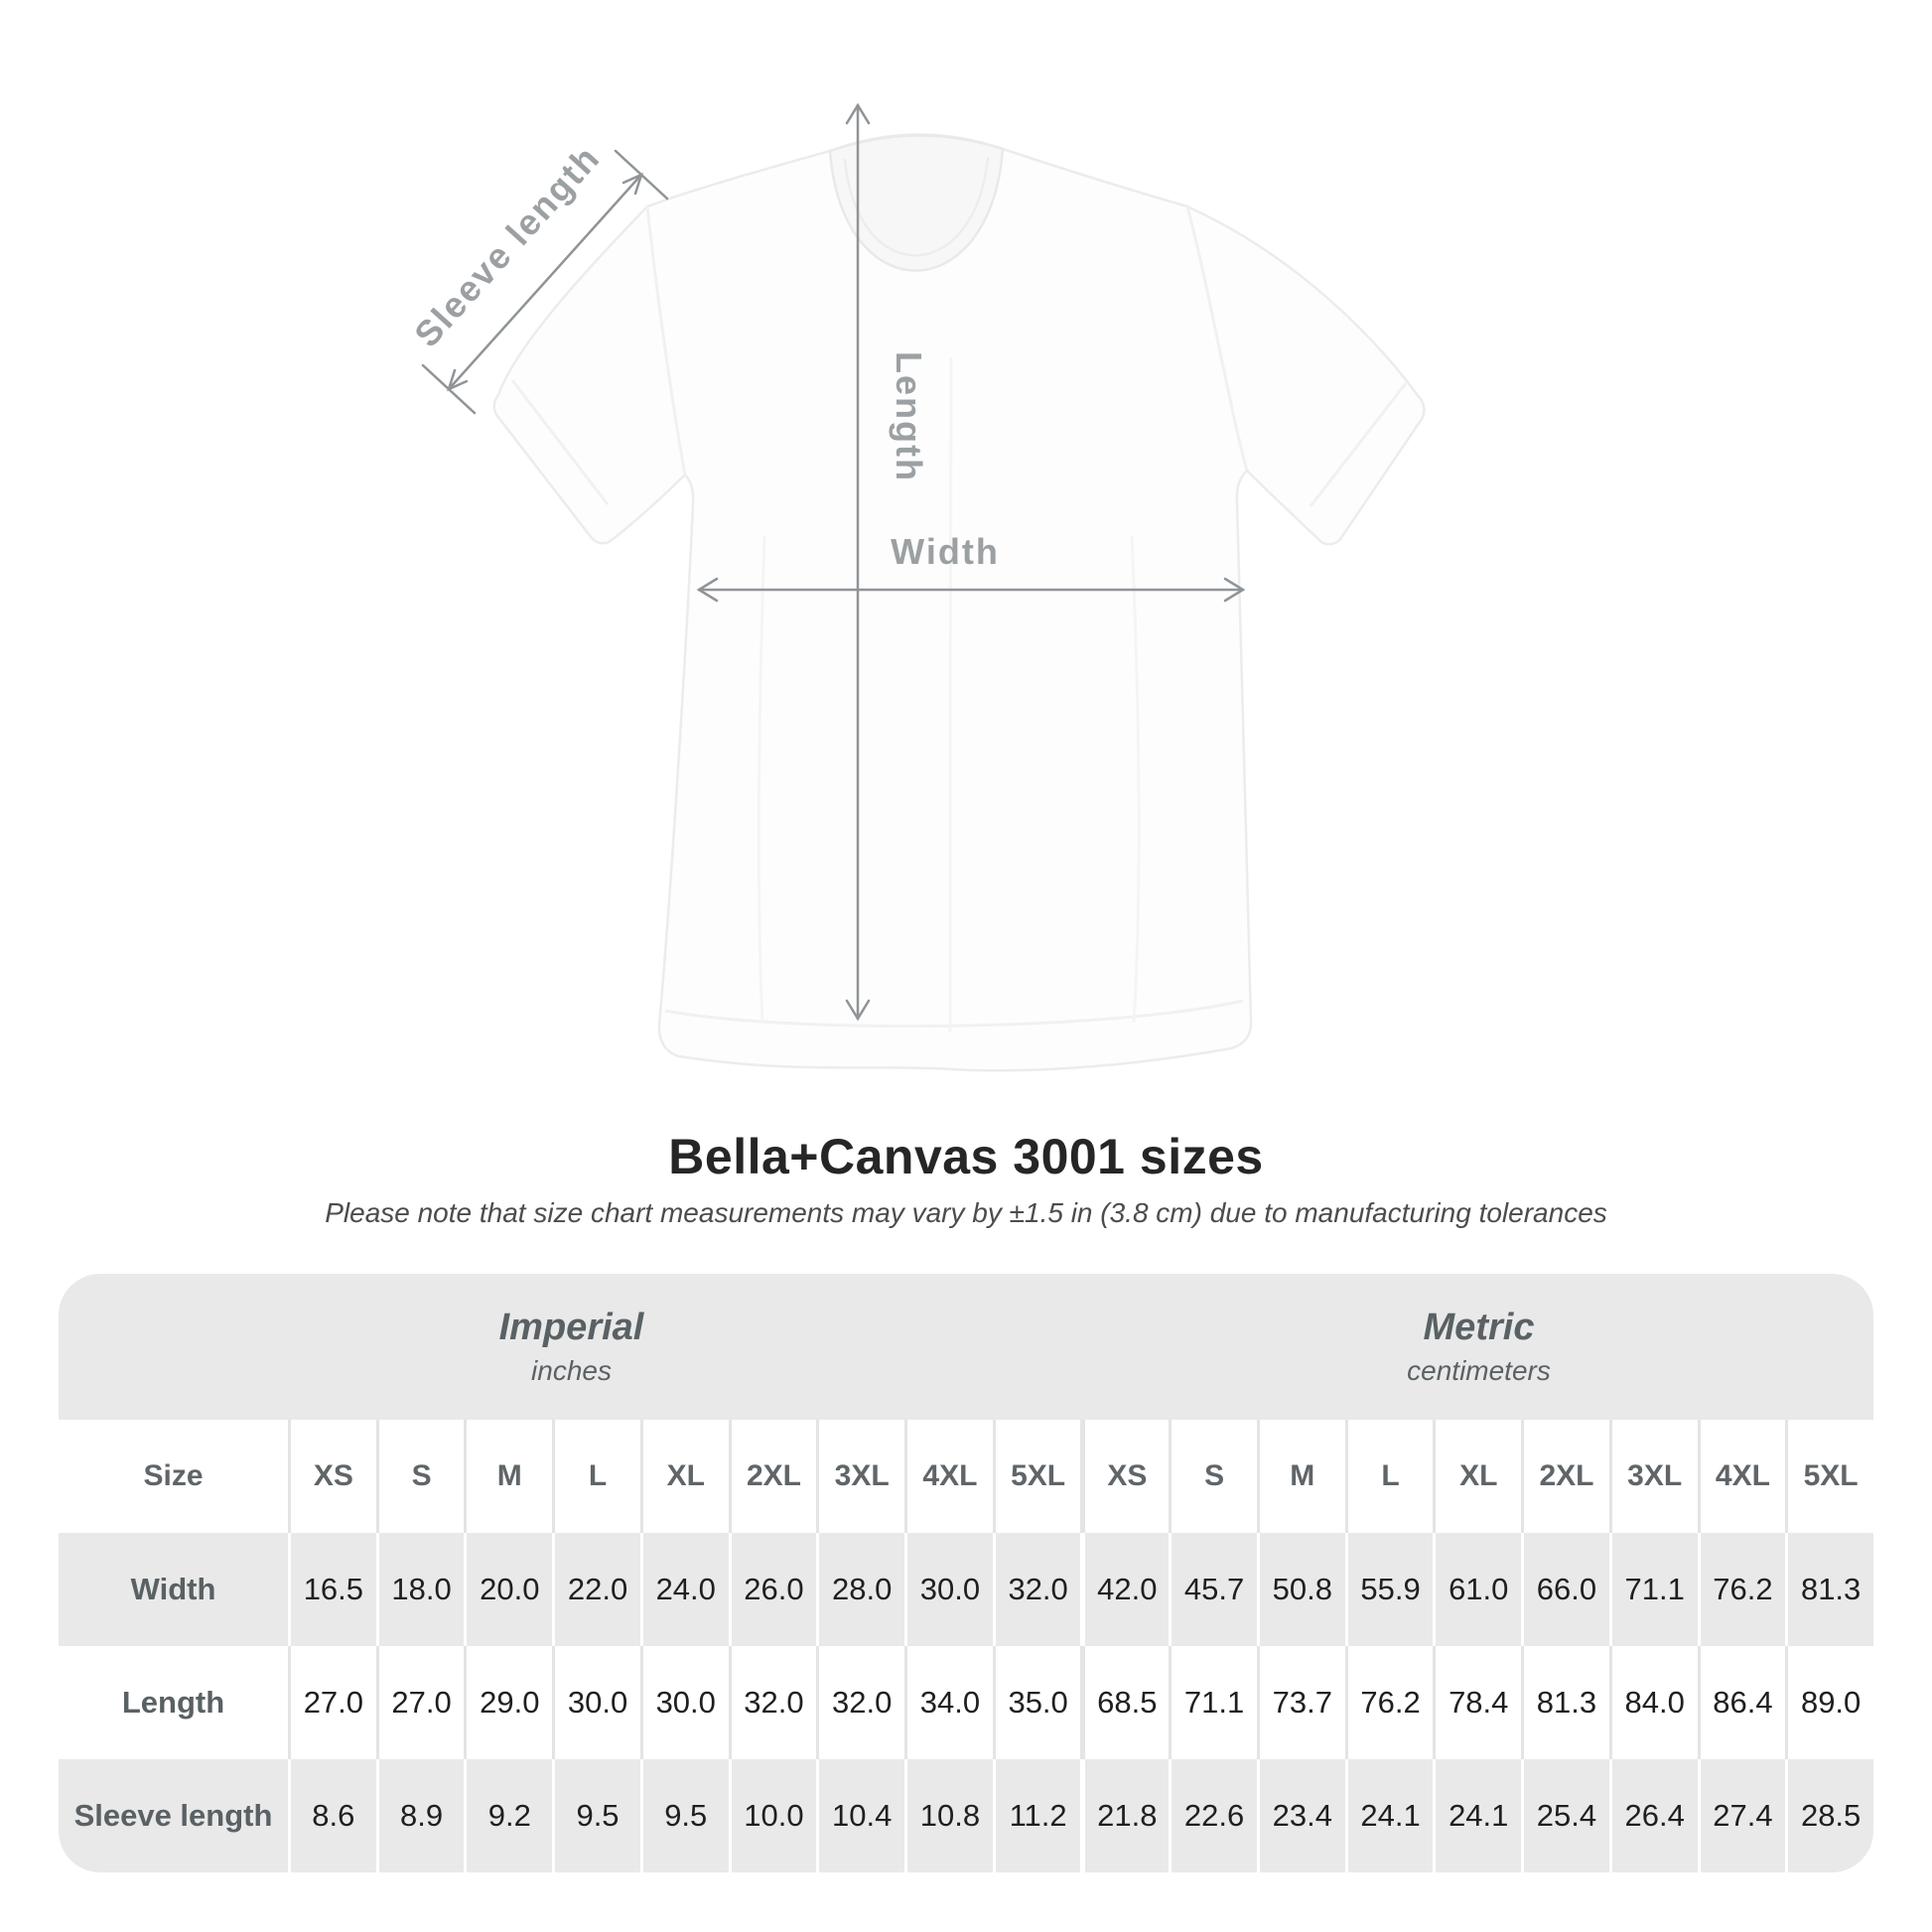  Describe the element at coordinates (1124, 1589) in the screenshot. I see `table-value-cell: 42.0` at that location.